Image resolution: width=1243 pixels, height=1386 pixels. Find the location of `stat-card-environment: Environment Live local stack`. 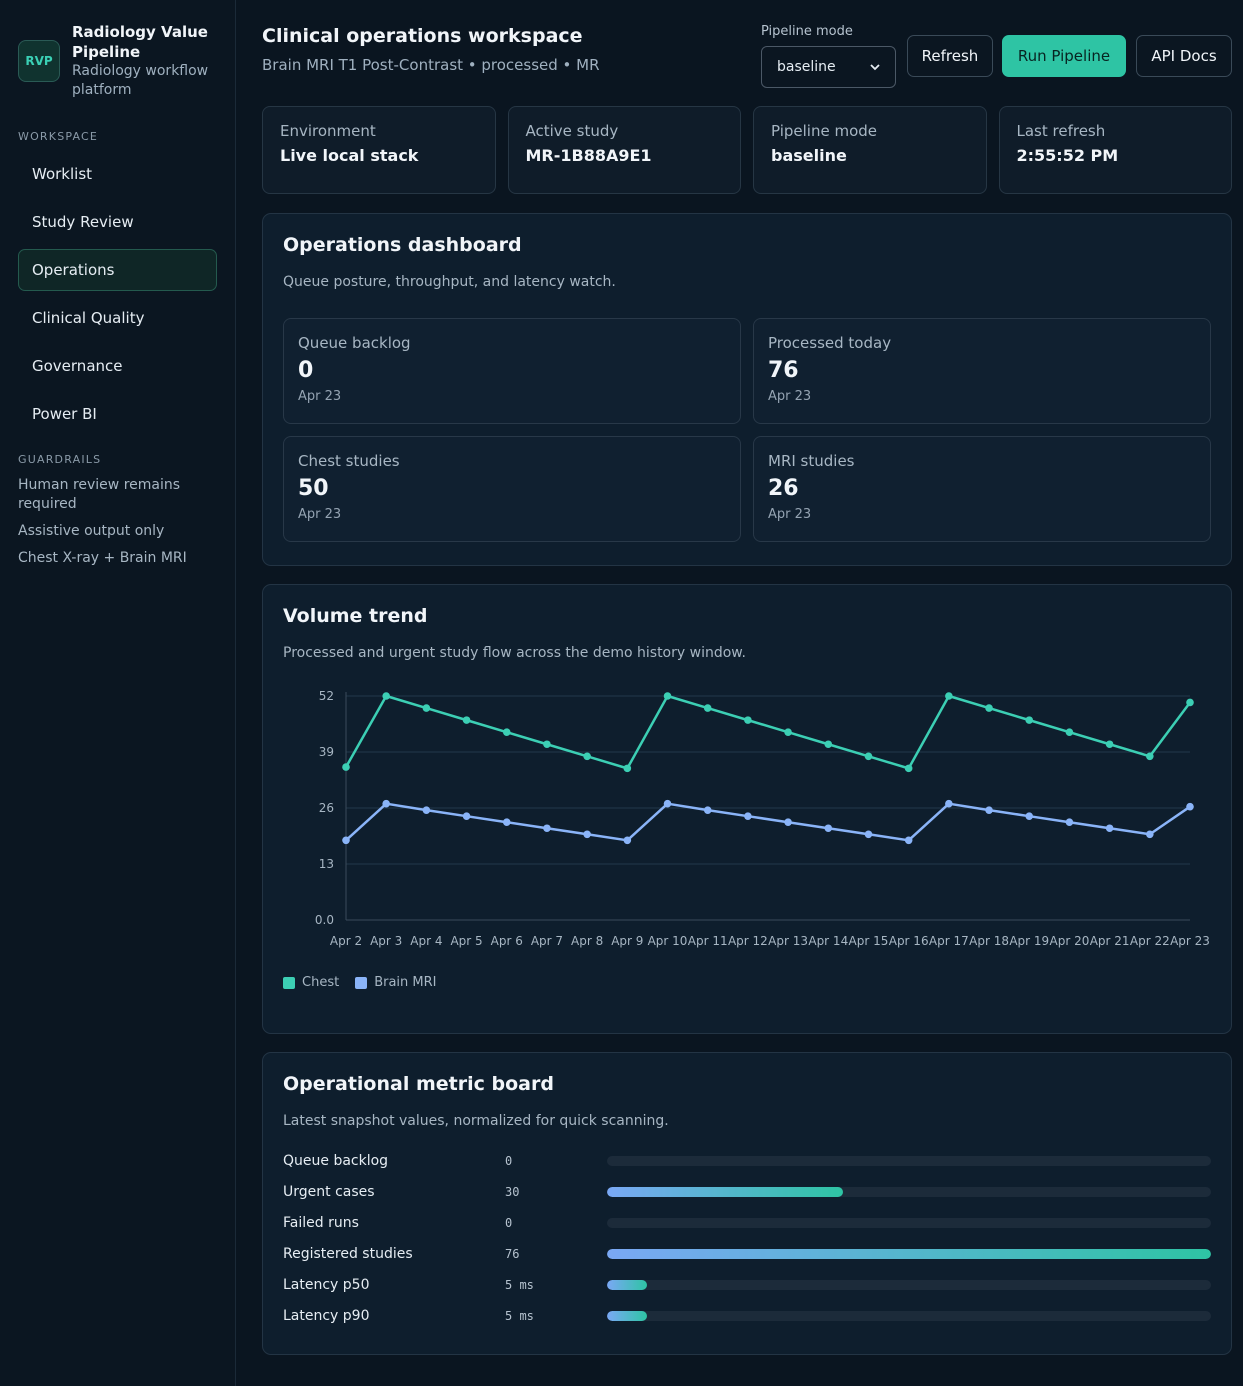

stat-card-environment: Environment Live local stack is located at coordinates (379, 150).